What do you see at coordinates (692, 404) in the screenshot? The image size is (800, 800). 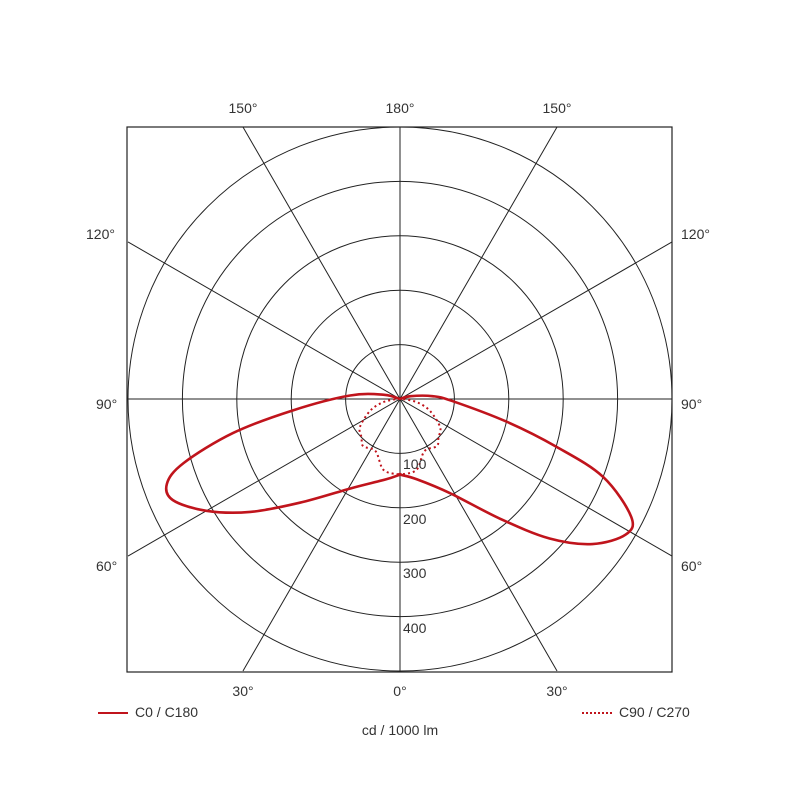 I see `angle-label-90-right: 90°` at bounding box center [692, 404].